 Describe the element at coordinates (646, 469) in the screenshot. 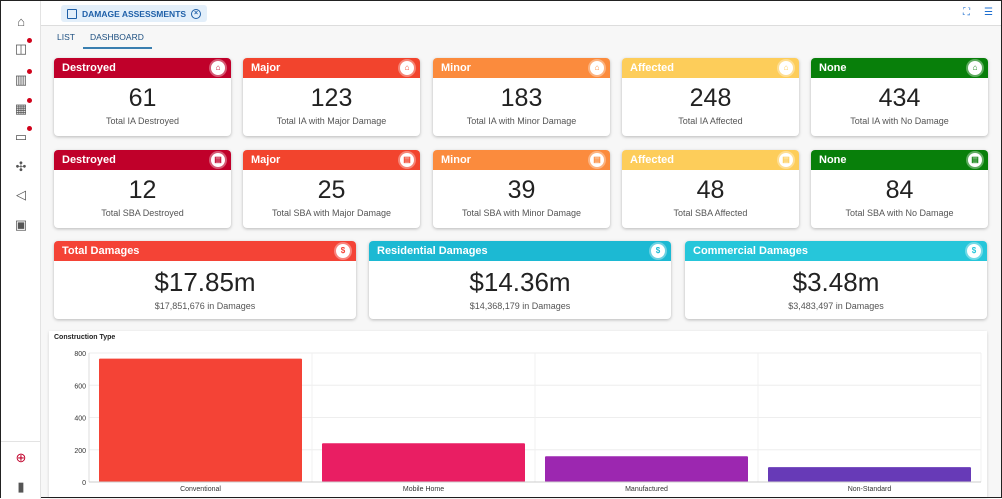

I see `bar-manufactured` at that location.